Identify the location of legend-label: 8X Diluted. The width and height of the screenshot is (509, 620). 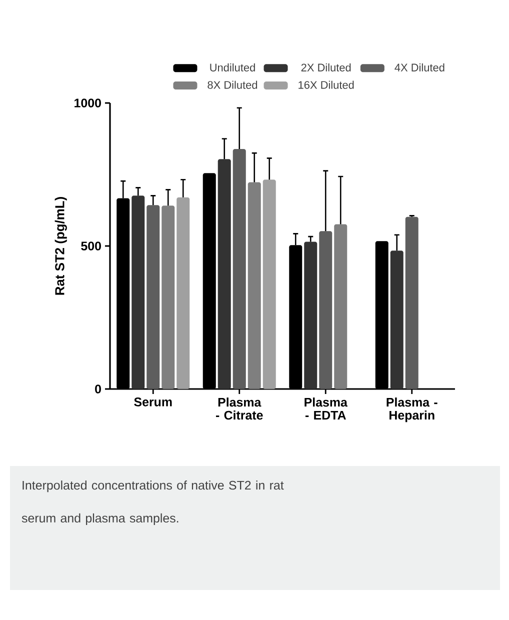
(233, 84).